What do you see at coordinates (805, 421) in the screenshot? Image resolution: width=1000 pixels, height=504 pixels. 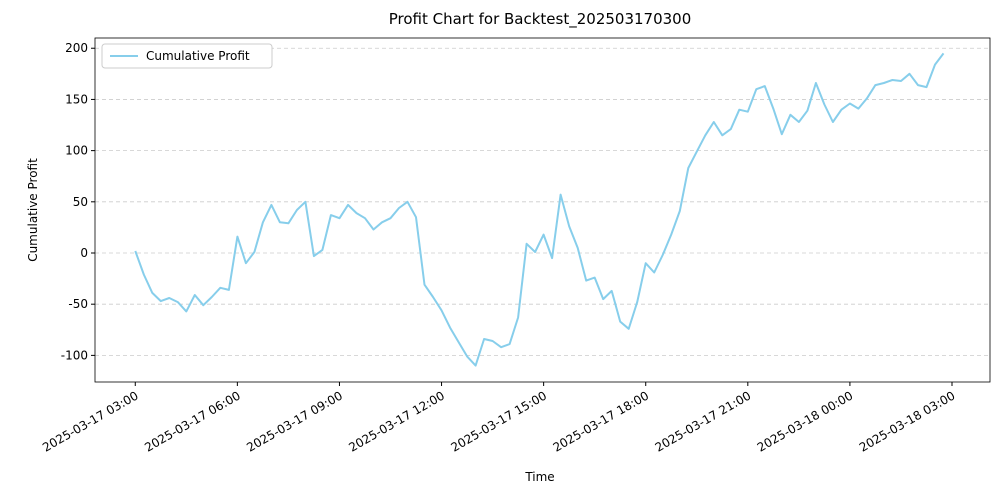 I see `x-tick-label: 2025-03-18 00:00` at bounding box center [805, 421].